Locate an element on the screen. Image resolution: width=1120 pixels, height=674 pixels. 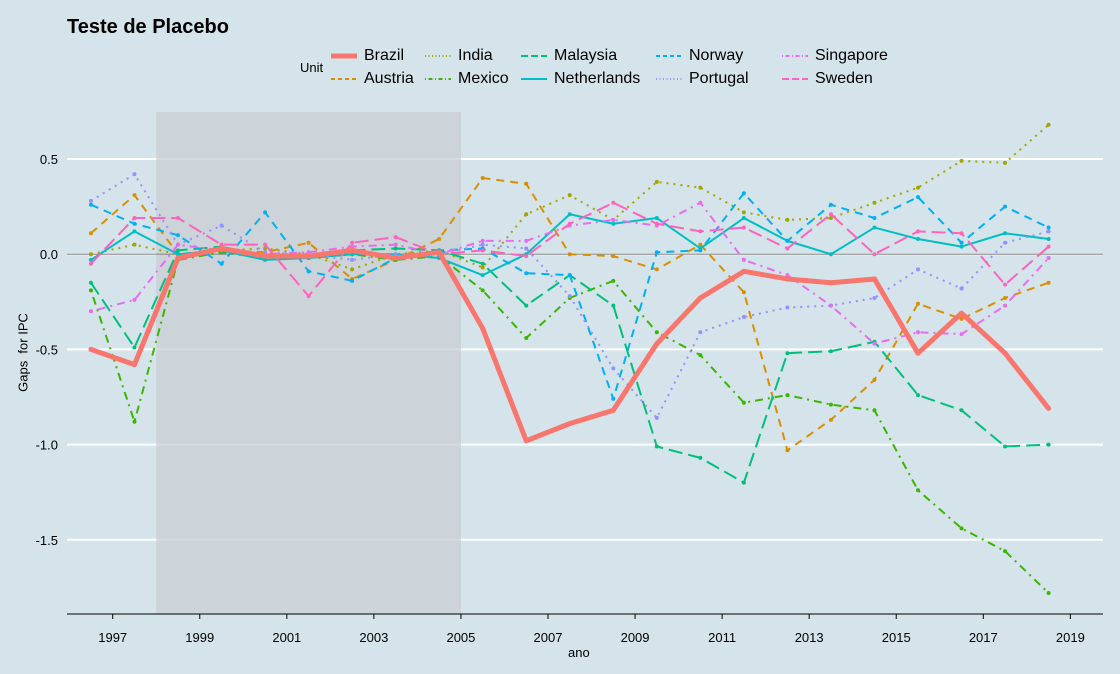
x-tick-label: 2013 is located at coordinates (809, 637).